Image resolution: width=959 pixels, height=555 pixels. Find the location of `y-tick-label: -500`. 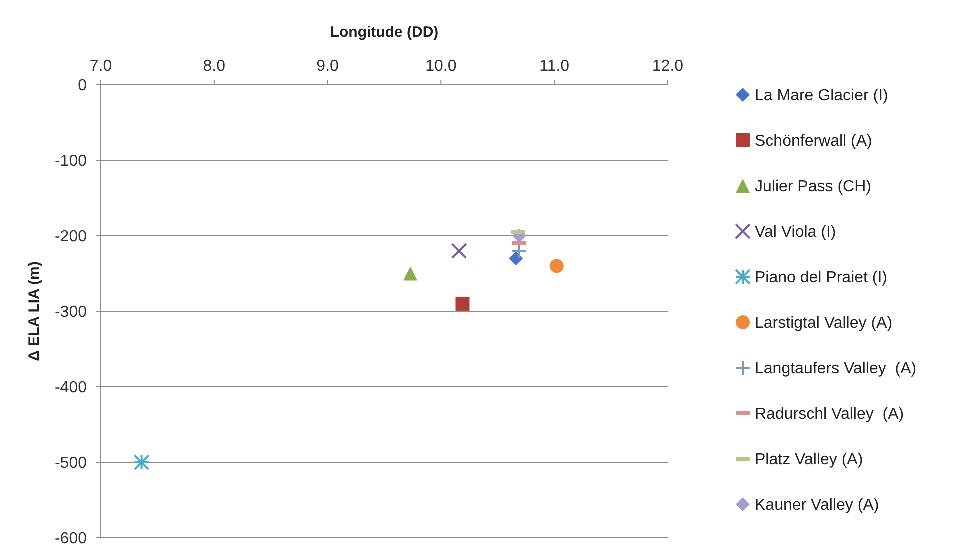

y-tick-label: -500 is located at coordinates (71, 463).